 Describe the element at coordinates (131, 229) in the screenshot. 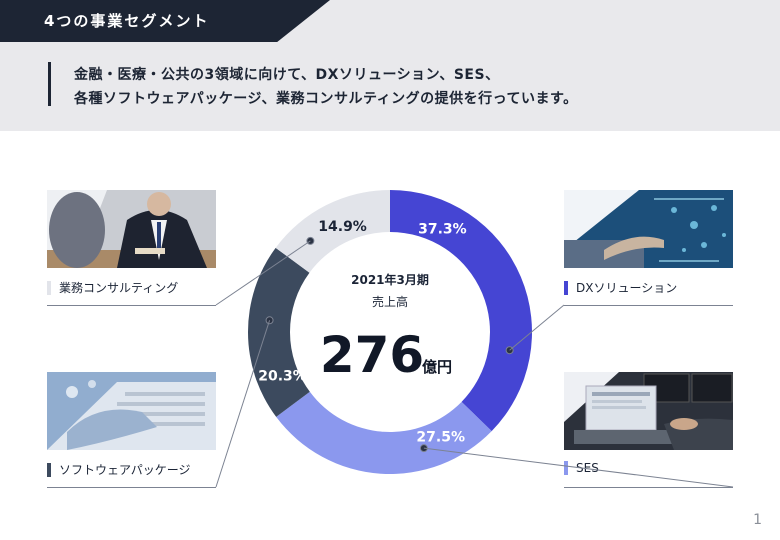

I see `consulting-photo` at that location.